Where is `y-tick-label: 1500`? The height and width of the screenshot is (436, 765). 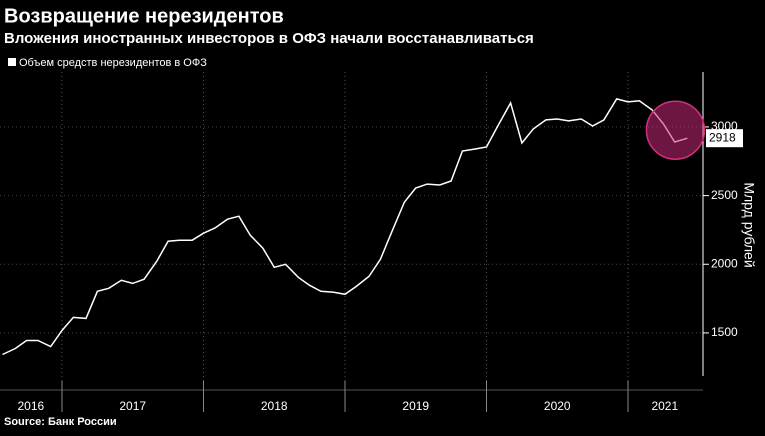 y-tick-label: 1500 is located at coordinates (724, 332).